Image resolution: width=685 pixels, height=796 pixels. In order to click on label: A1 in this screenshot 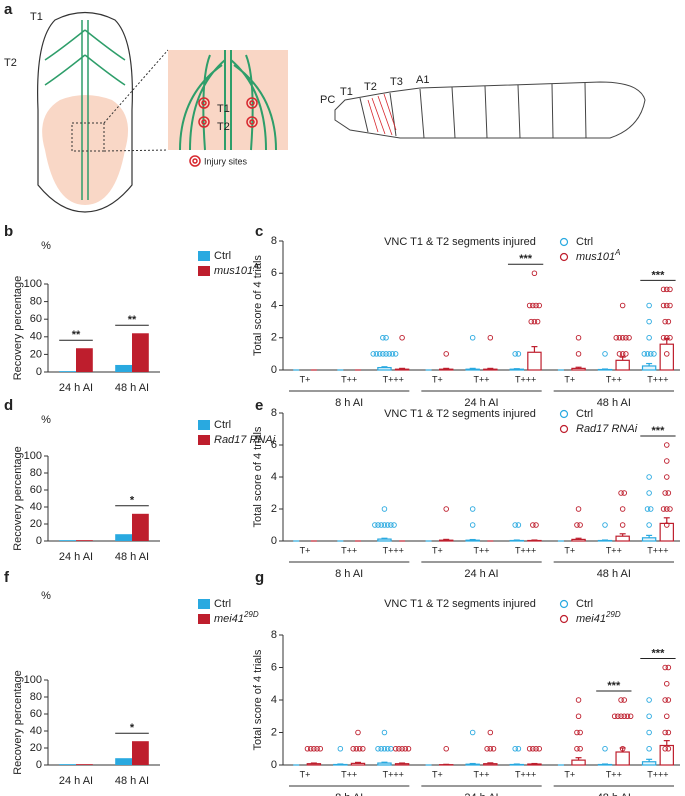, I will do `click(422, 80)`.